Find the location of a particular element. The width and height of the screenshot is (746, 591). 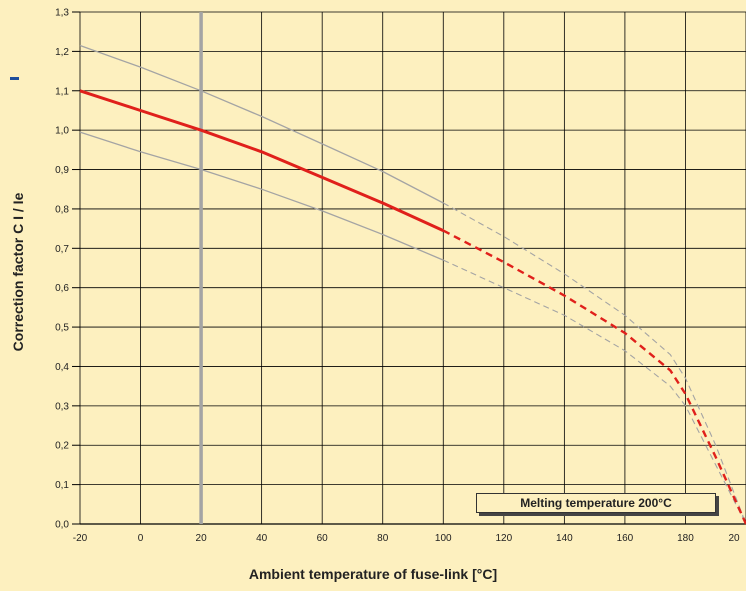

curve-upper-solid is located at coordinates (261, 124).